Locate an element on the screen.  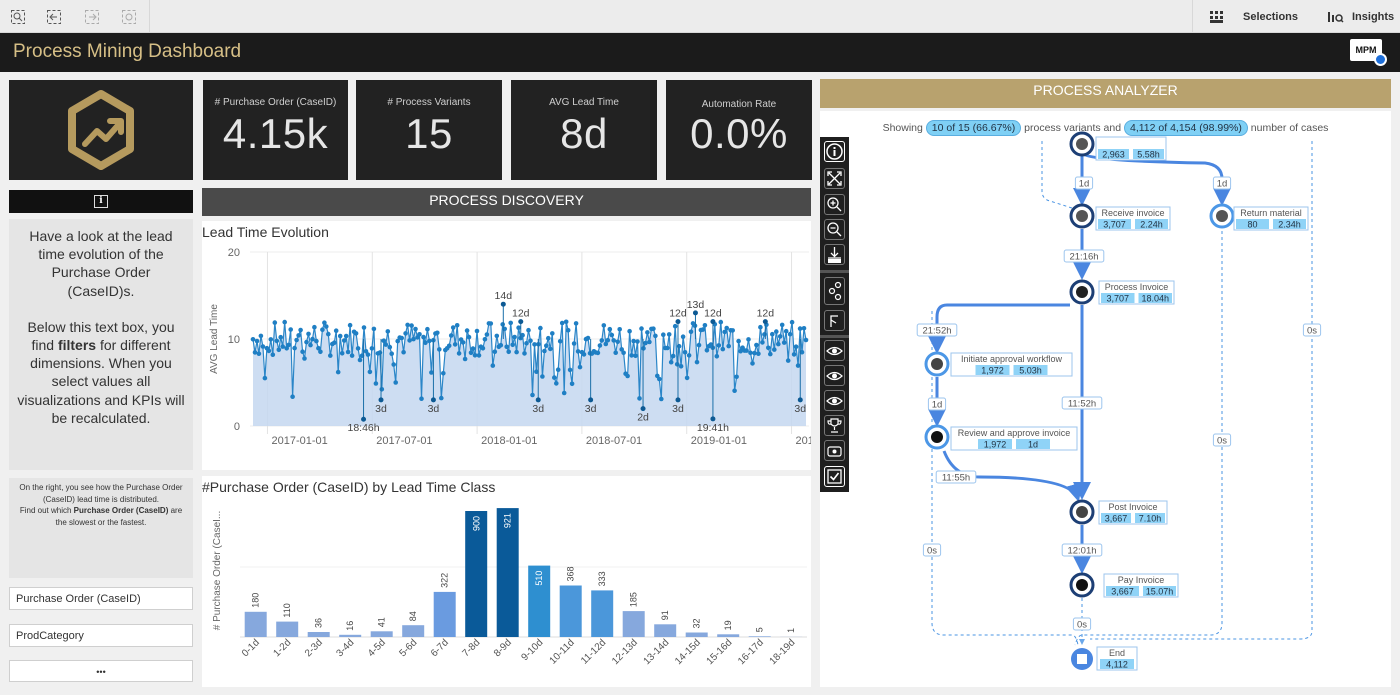
eye-plus-icon is located at coordinates (834, 350).